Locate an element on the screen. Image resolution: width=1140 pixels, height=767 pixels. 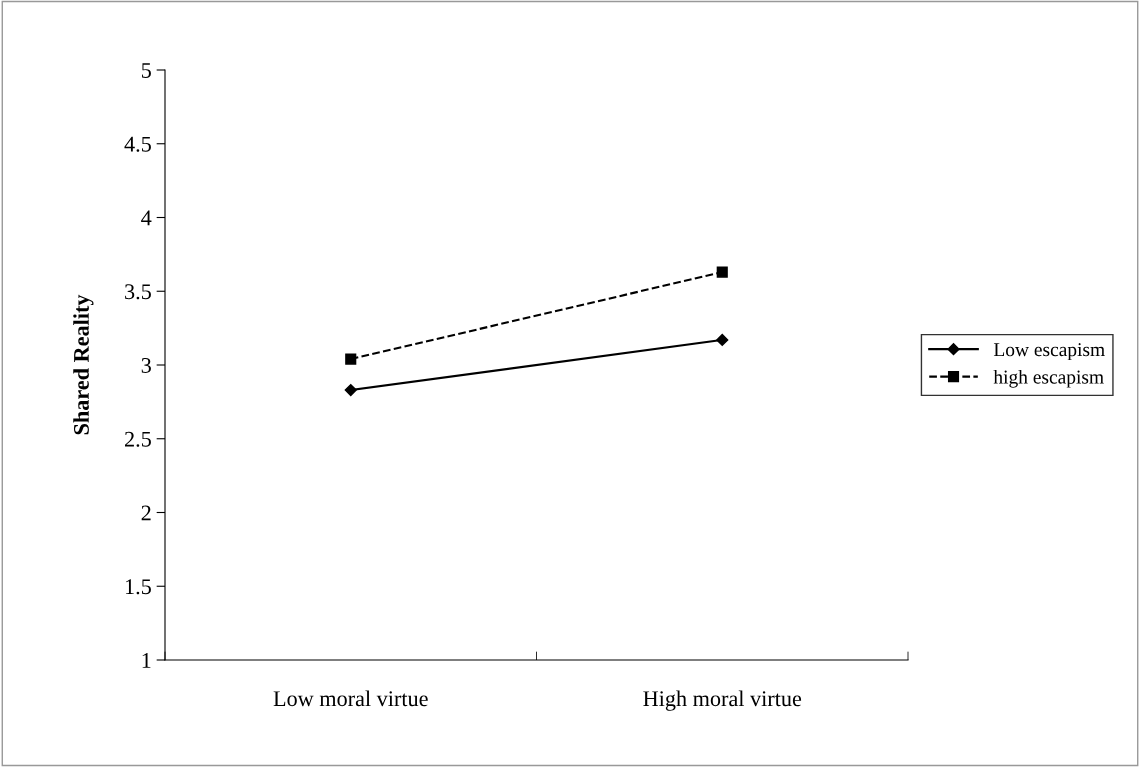
y-tick-label: 5 is located at coordinates (146, 70).